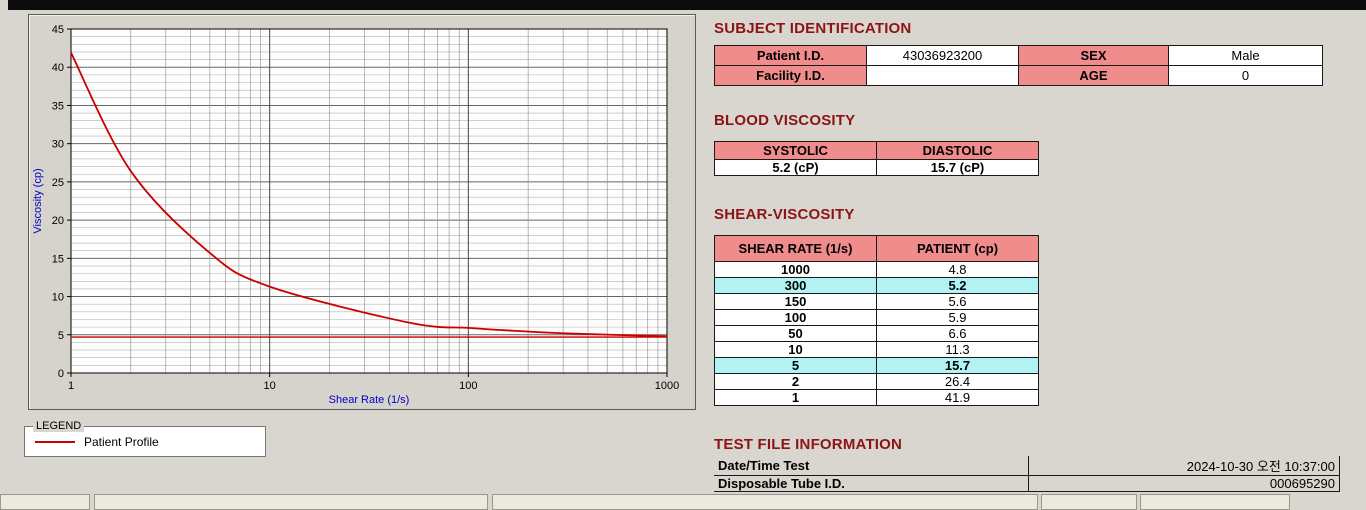 The image size is (1366, 510). Describe the element at coordinates (58, 106) in the screenshot. I see `svg-text: 35` at that location.